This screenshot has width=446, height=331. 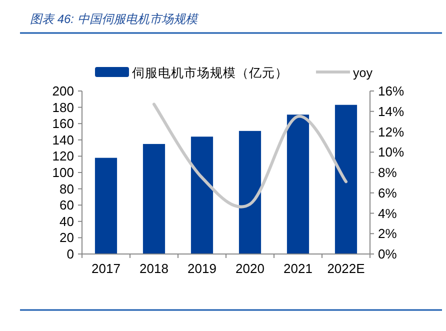 What do you see at coordinates (67, 221) in the screenshot?
I see `y-tick-label: 40` at bounding box center [67, 221].